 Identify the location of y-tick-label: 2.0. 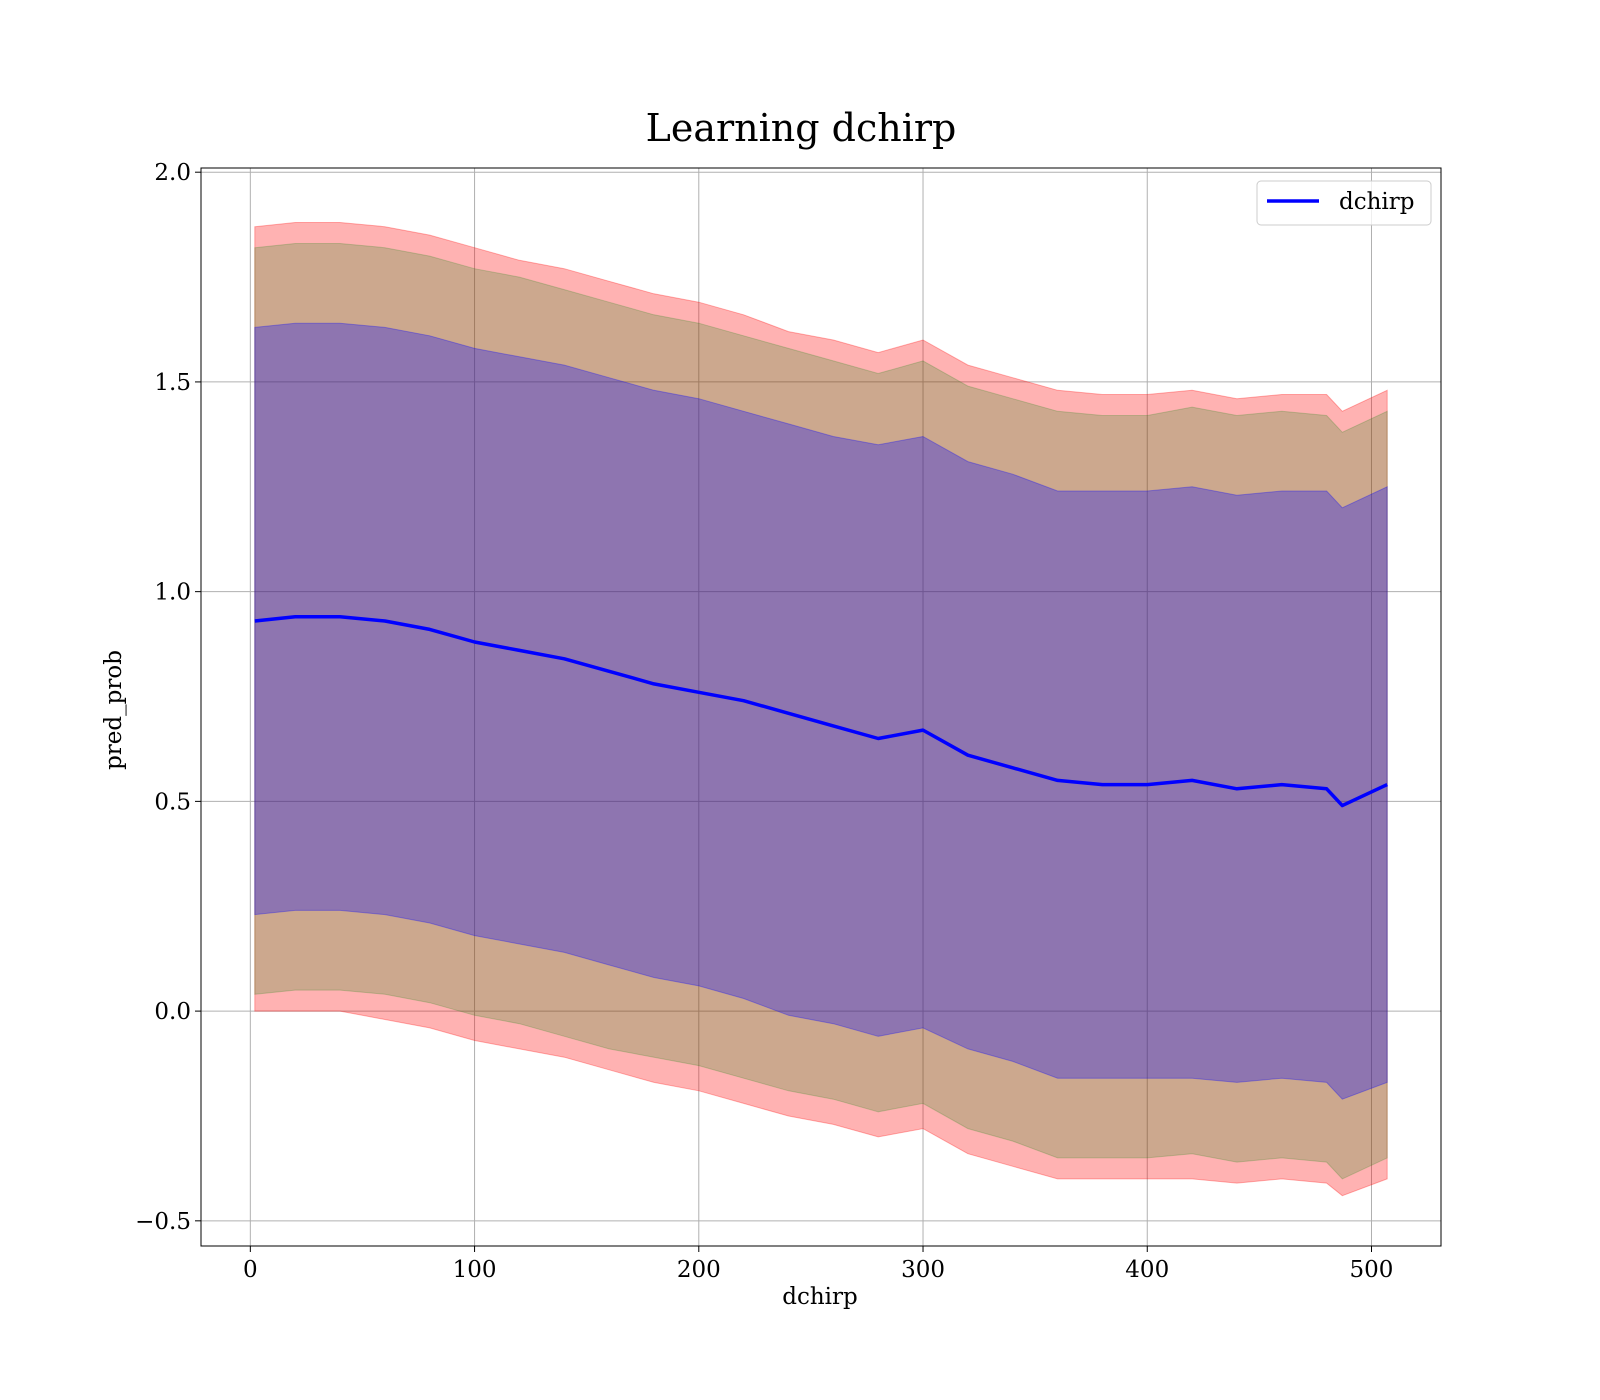
(172, 173).